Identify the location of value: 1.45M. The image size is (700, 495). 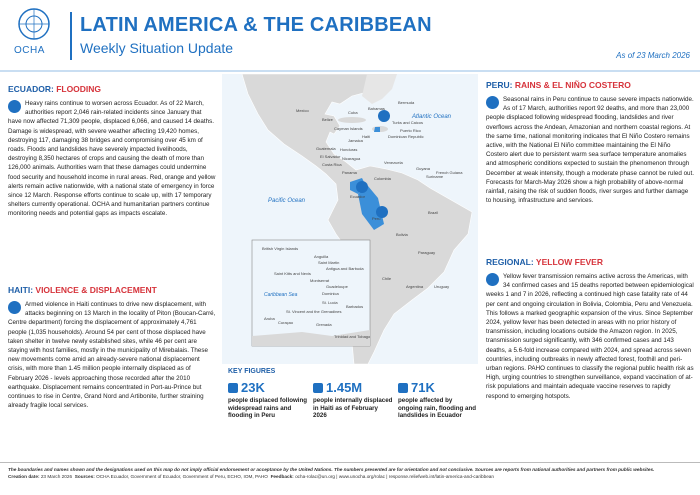
(344, 387).